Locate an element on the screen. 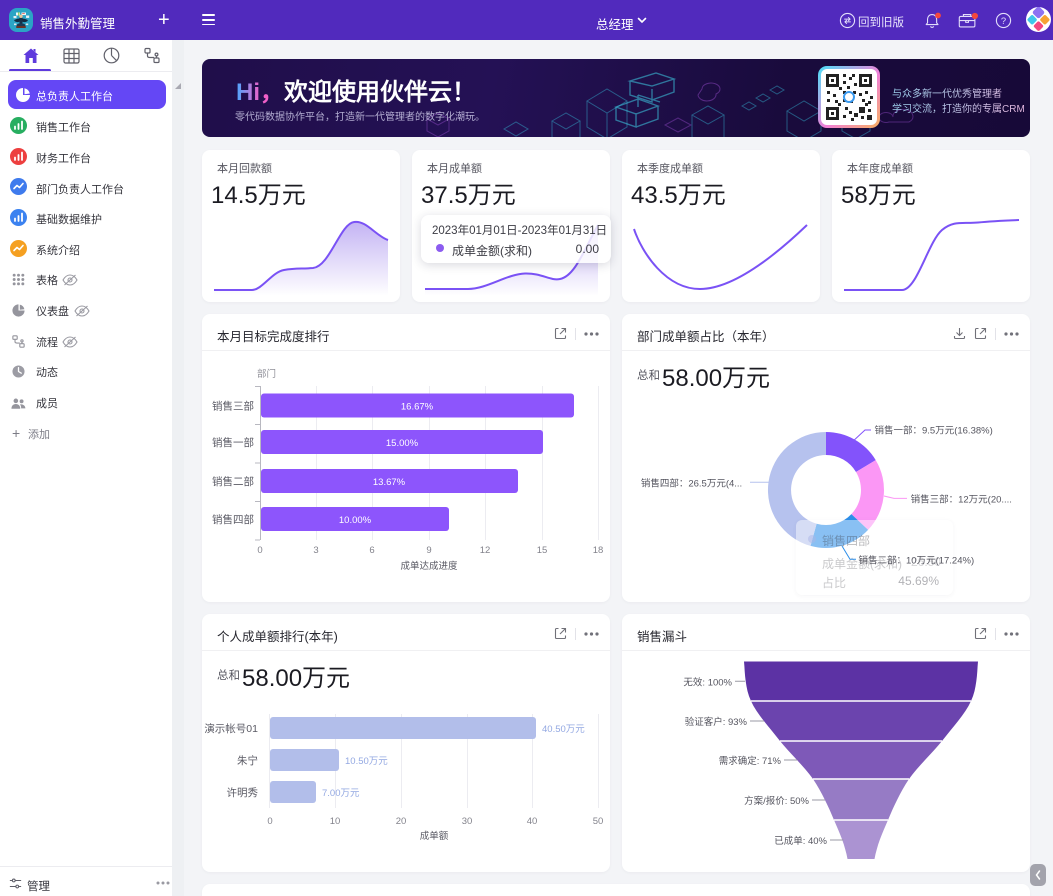 This screenshot has height=896, width=1053. svg-text: 成单达成进度 is located at coordinates (429, 566).